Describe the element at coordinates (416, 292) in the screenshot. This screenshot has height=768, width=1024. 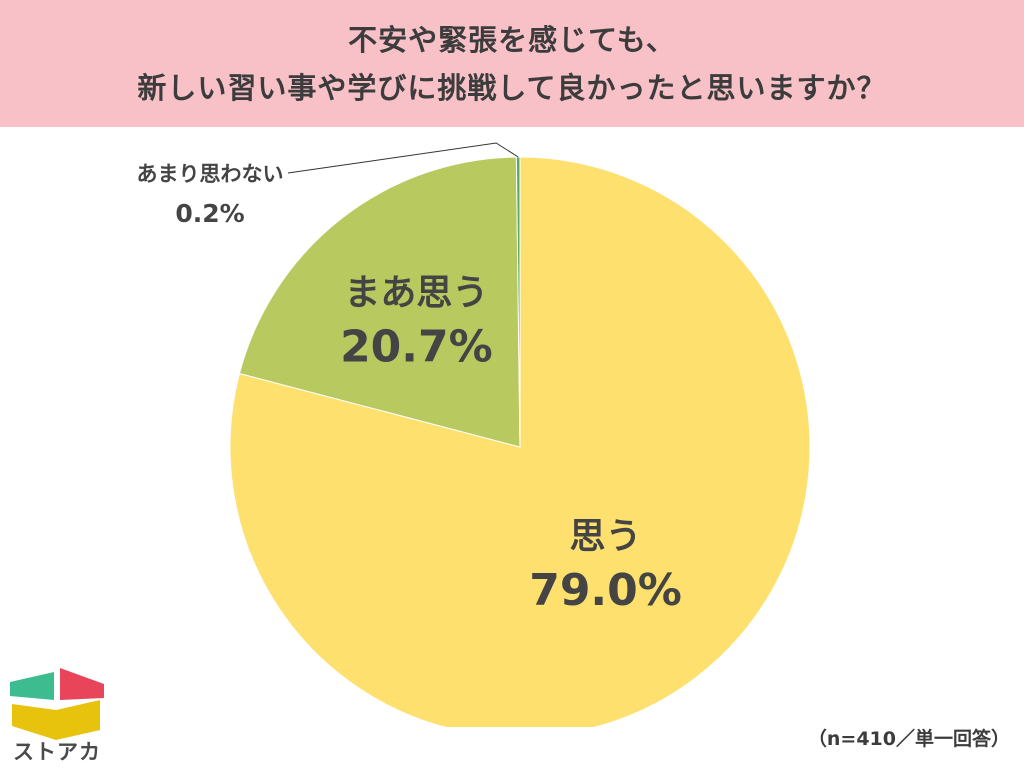
I see `slice-label-2: まあ思う` at that location.